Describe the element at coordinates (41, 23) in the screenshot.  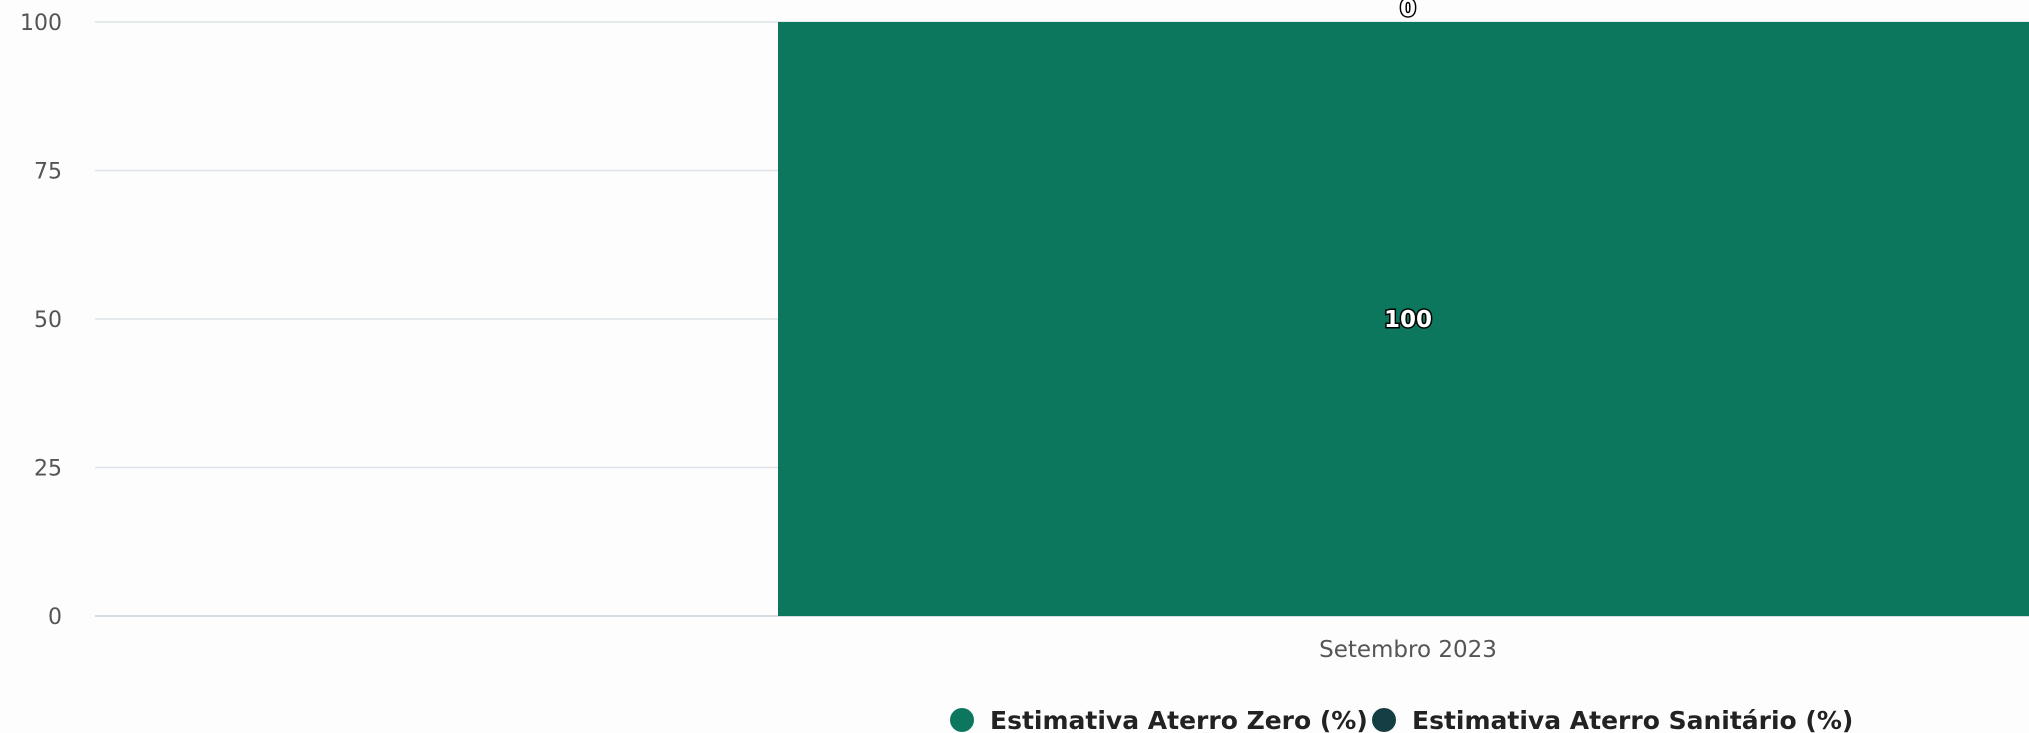
I see `y-tick-label: 100` at that location.